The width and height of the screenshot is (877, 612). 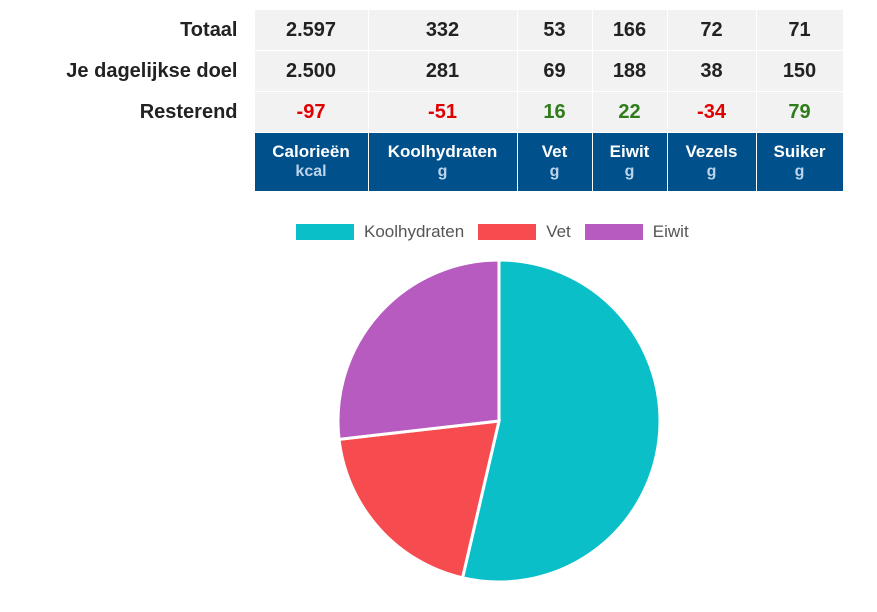 I want to click on pie-slice-carbs, so click(x=561, y=421).